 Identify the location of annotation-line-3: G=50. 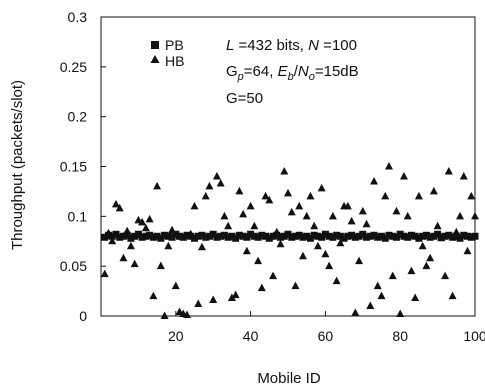
(244, 98).